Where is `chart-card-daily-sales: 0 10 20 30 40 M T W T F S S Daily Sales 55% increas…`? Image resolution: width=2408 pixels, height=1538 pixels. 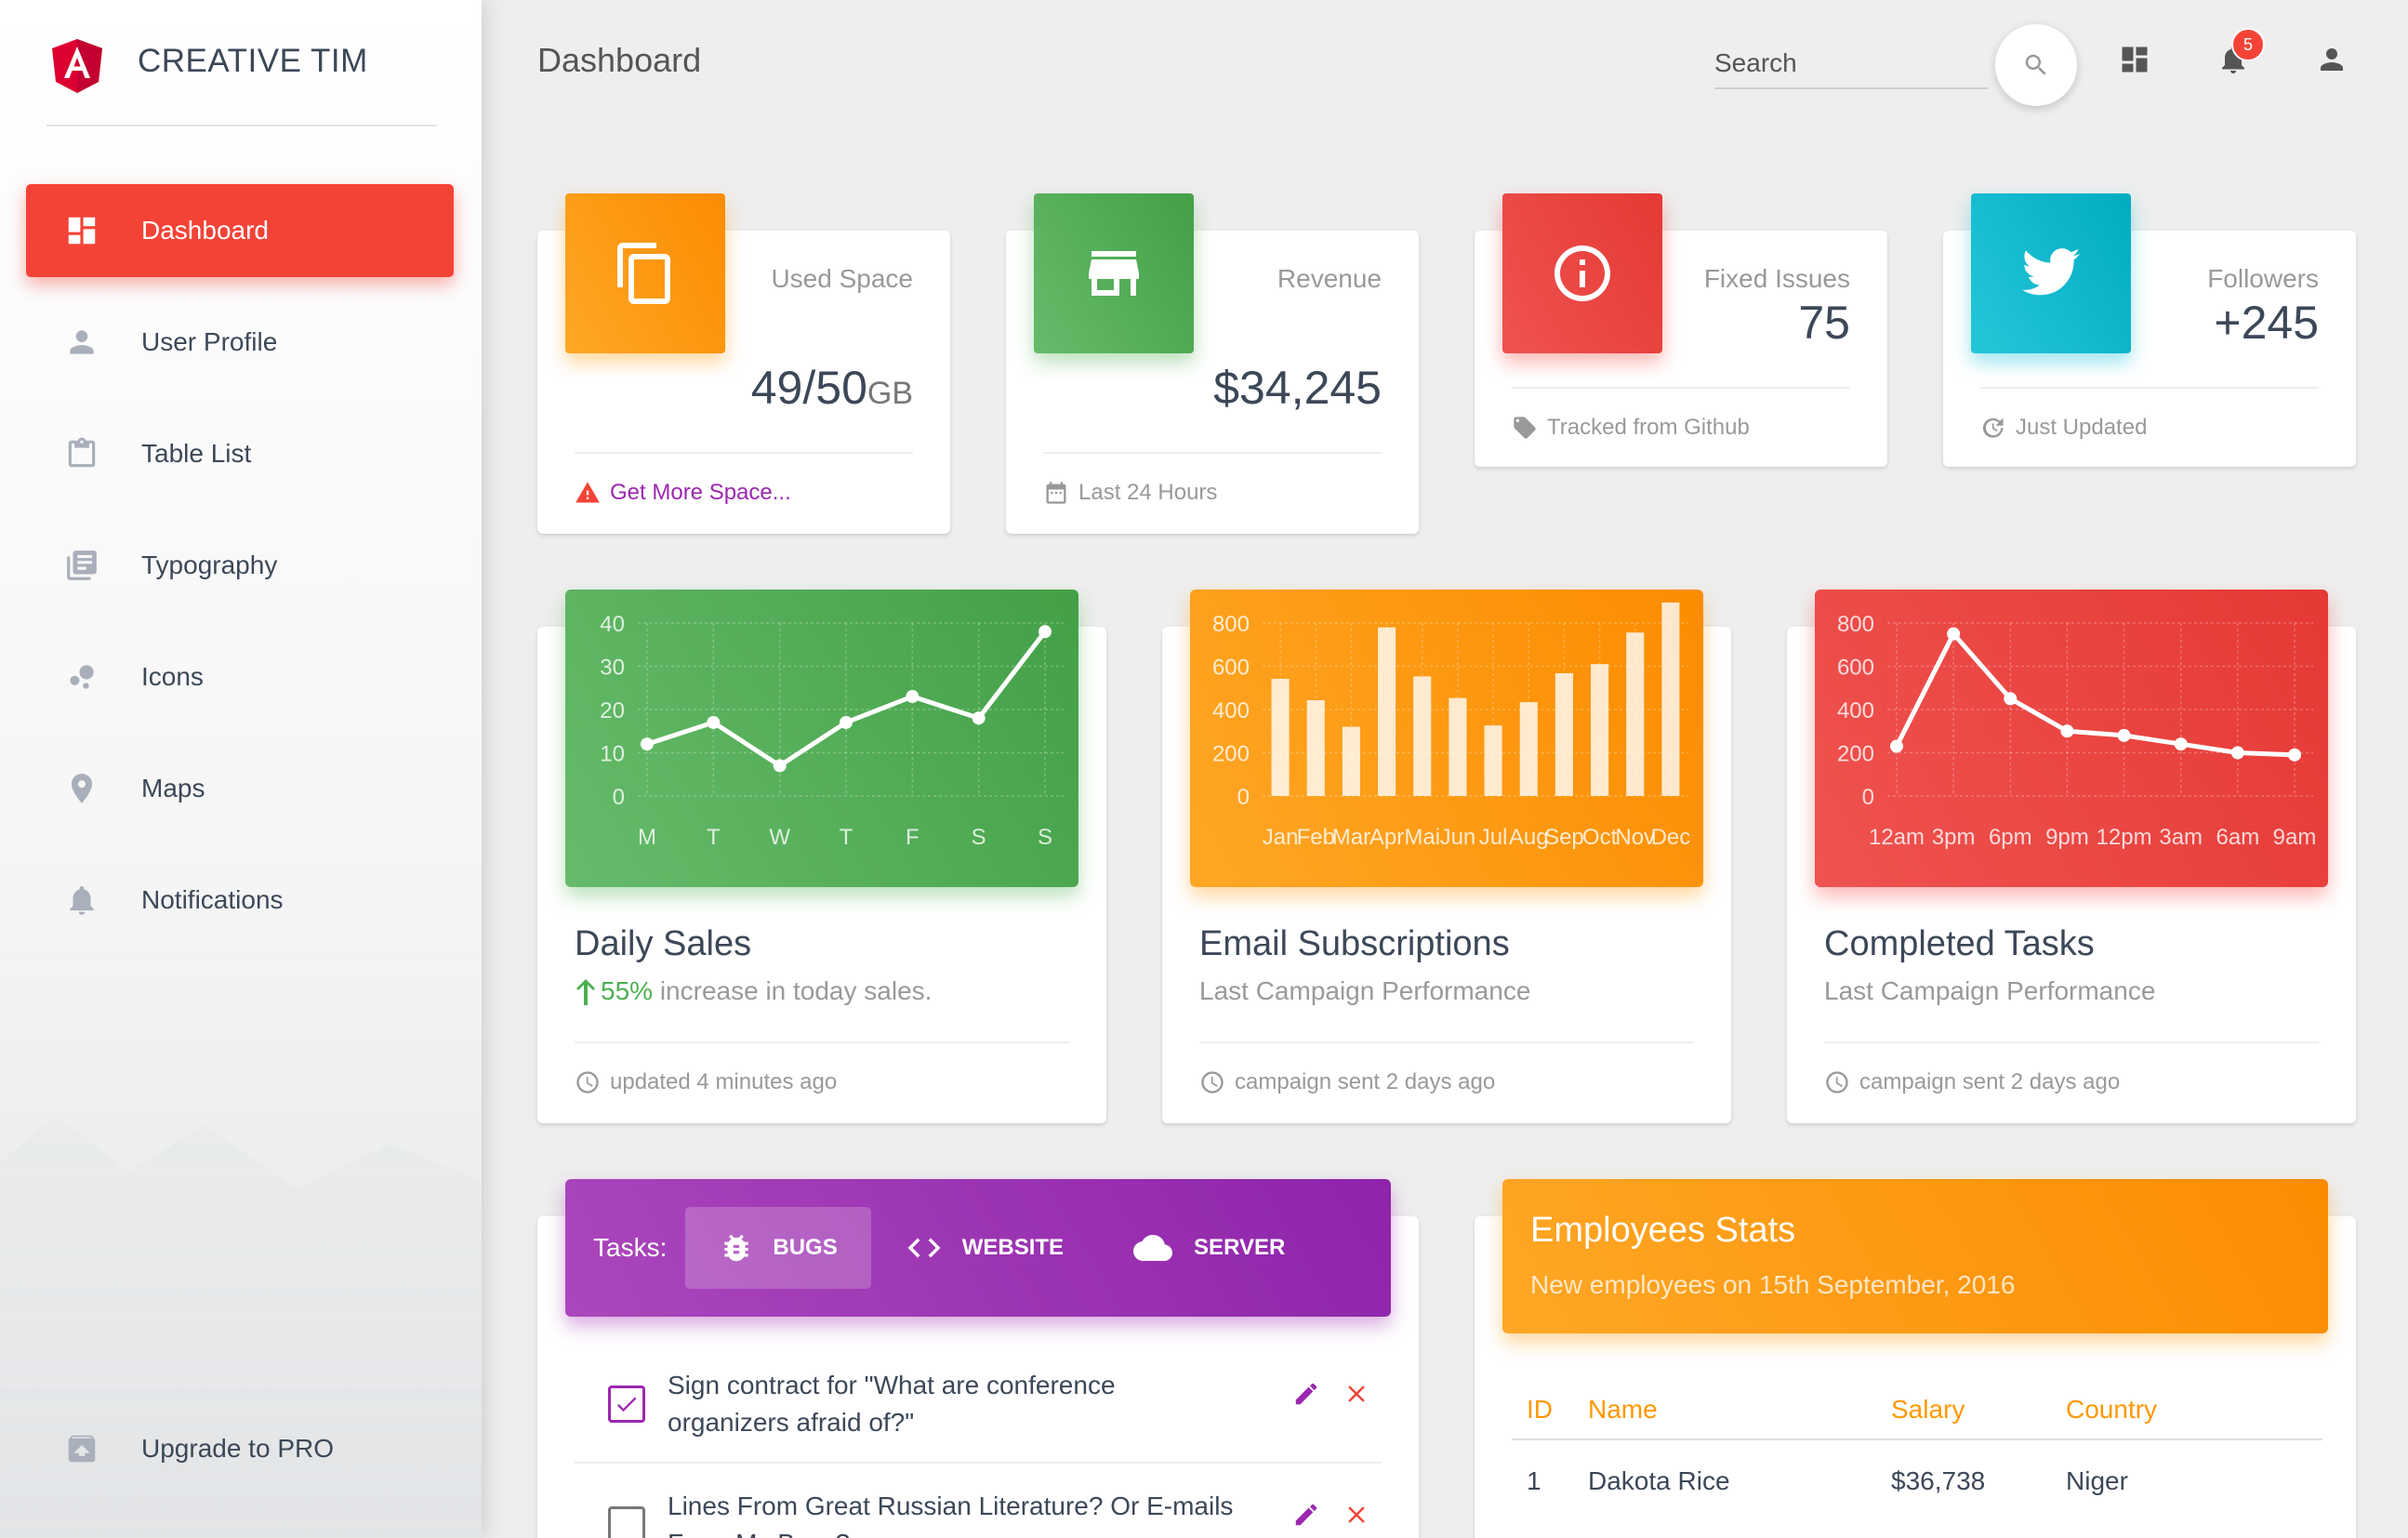 chart-card-daily-sales: 0 10 20 30 40 M T W T F S S Daily Sales 55% increas… is located at coordinates (821, 856).